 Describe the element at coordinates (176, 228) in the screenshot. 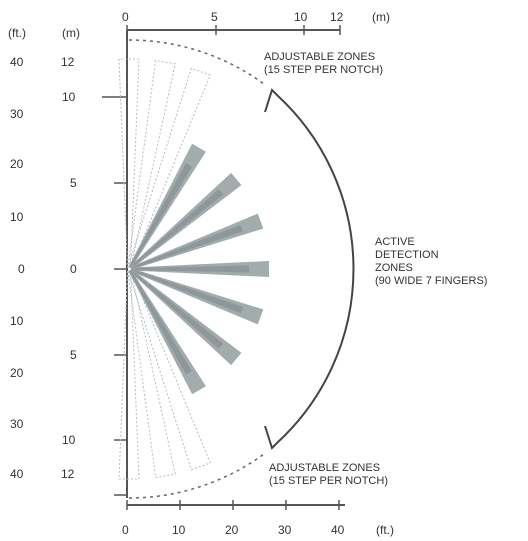

I see `active-finger-2-near` at that location.